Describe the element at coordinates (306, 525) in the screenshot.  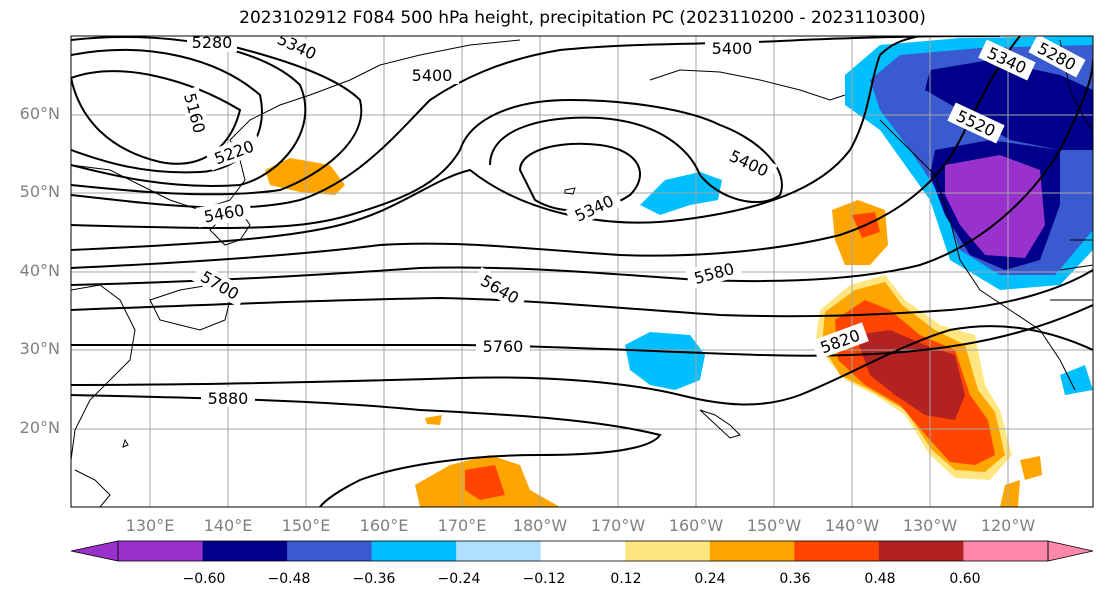
I see `lon-label-150e: 150°E` at that location.